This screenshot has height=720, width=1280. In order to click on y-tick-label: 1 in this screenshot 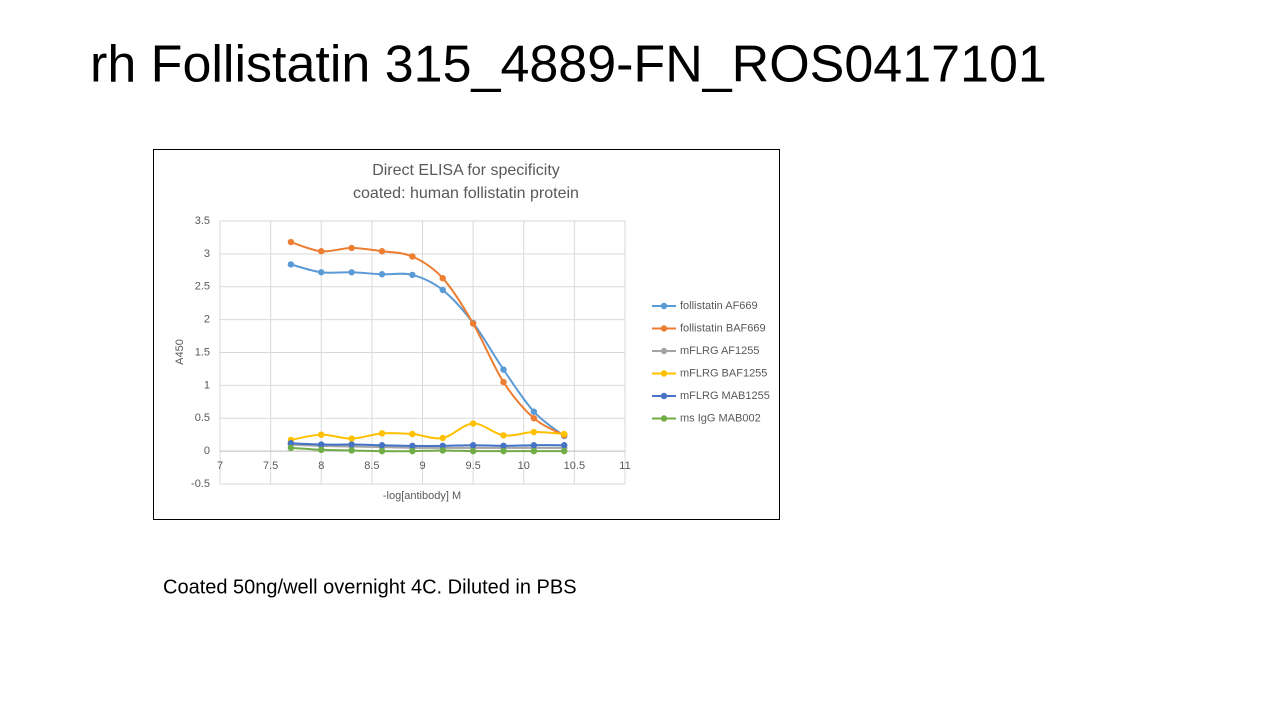, I will do `click(207, 385)`.